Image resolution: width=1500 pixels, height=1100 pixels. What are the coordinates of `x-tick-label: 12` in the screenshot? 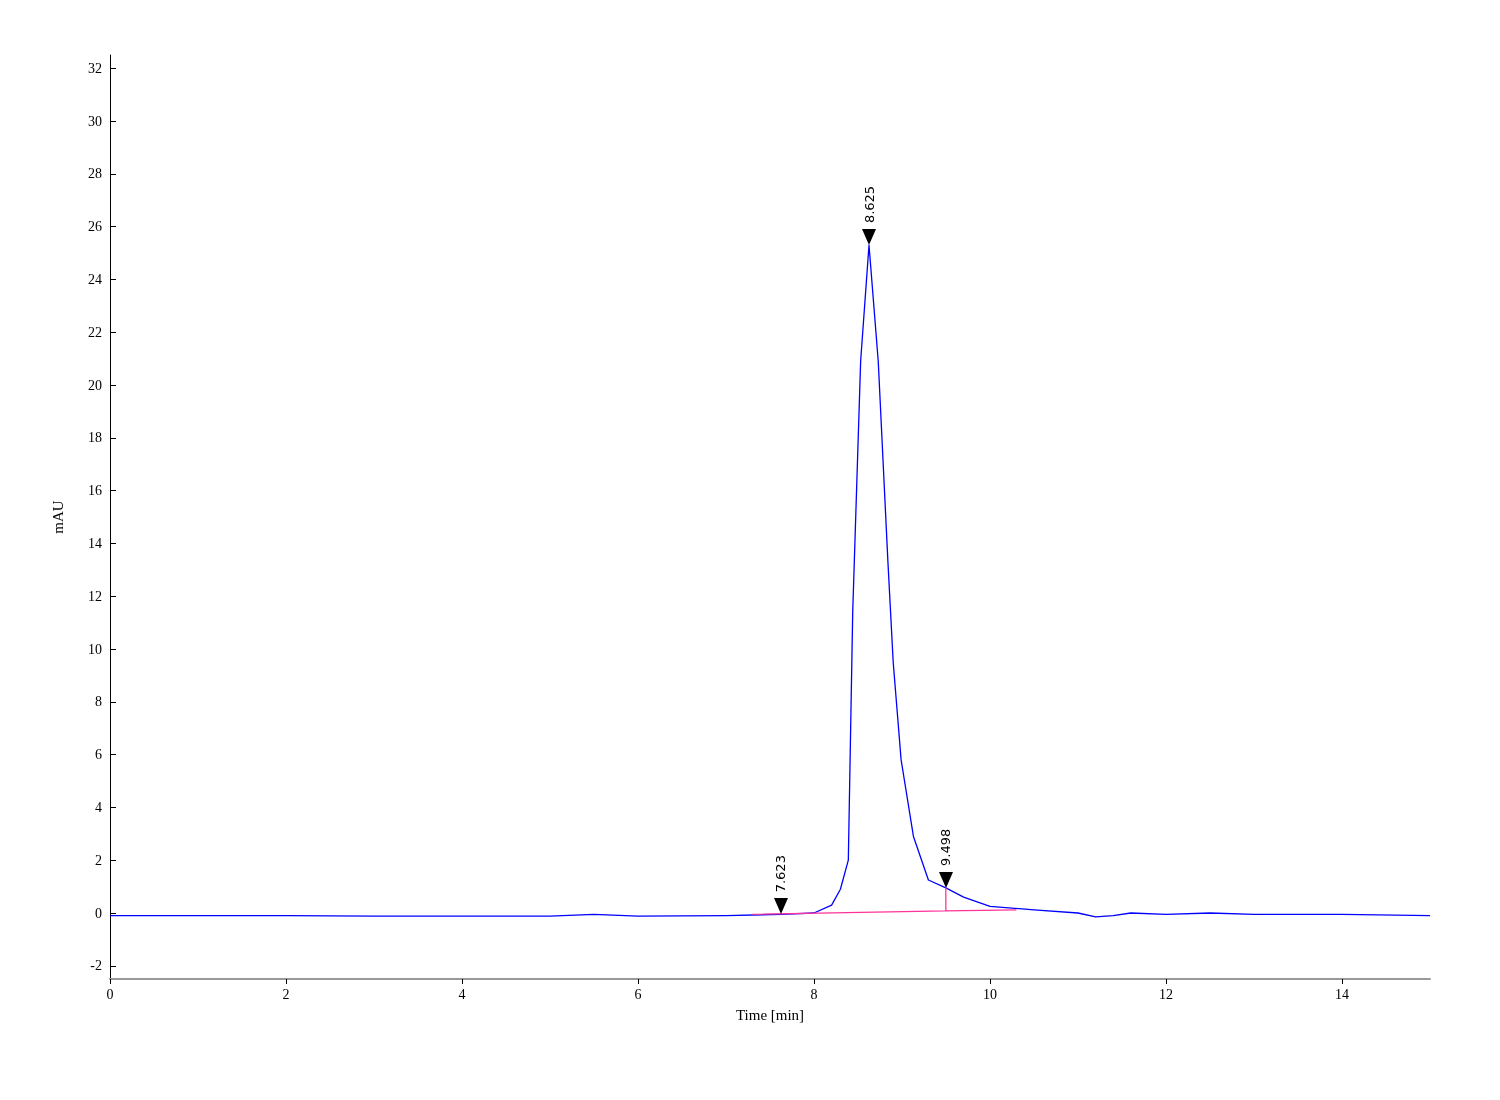 It's located at (1166, 994).